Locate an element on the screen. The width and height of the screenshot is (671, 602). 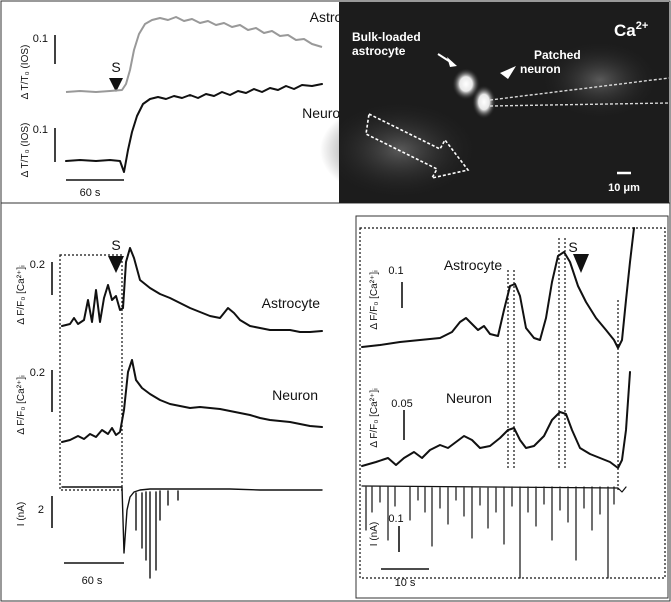
panel-c-current-trace is located at coordinates (192, 532).